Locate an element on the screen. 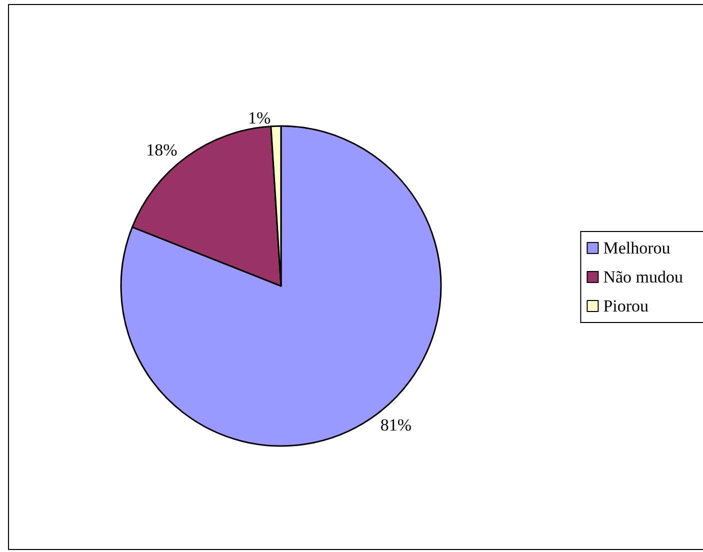  data-label: 18% is located at coordinates (162, 150).